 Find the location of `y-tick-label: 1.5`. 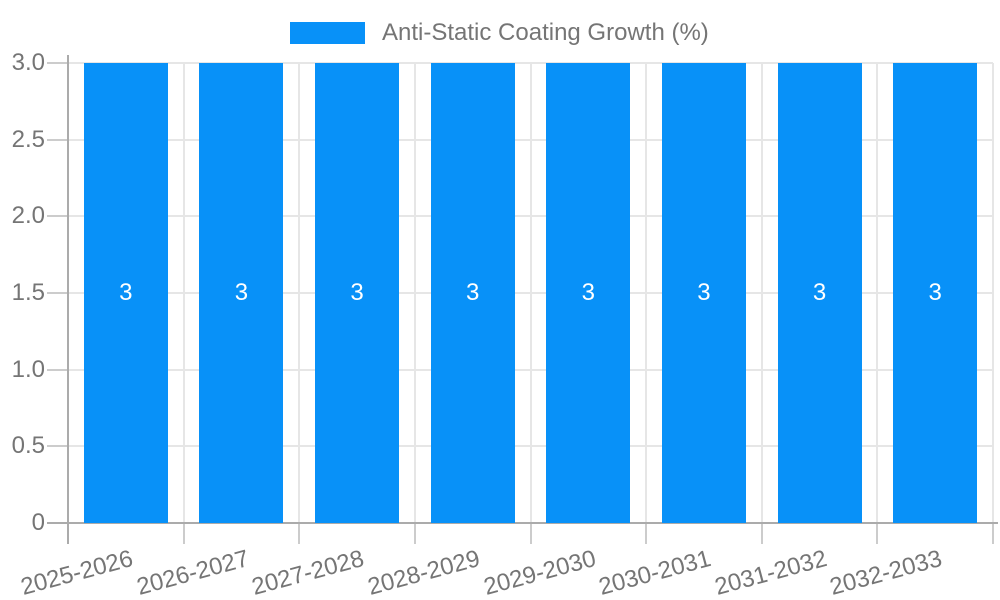

y-tick-label: 1.5 is located at coordinates (28, 292).